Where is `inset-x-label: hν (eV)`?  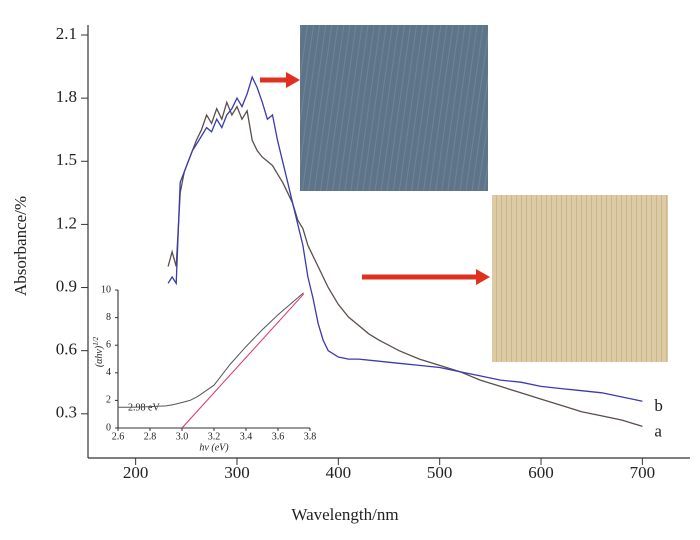 inset-x-label: hν (eV) is located at coordinates (214, 447).